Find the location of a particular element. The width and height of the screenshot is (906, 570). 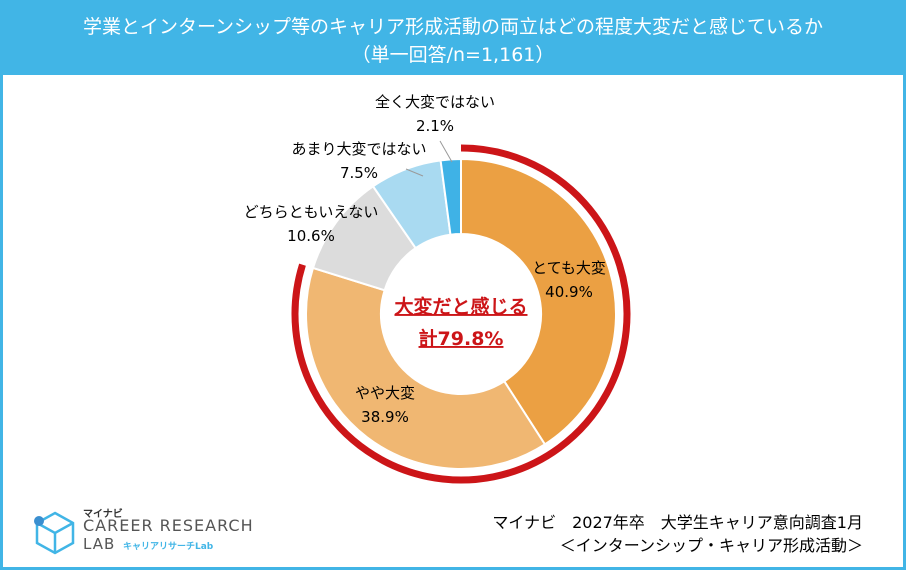

cube-logo-icon is located at coordinates (54, 533).